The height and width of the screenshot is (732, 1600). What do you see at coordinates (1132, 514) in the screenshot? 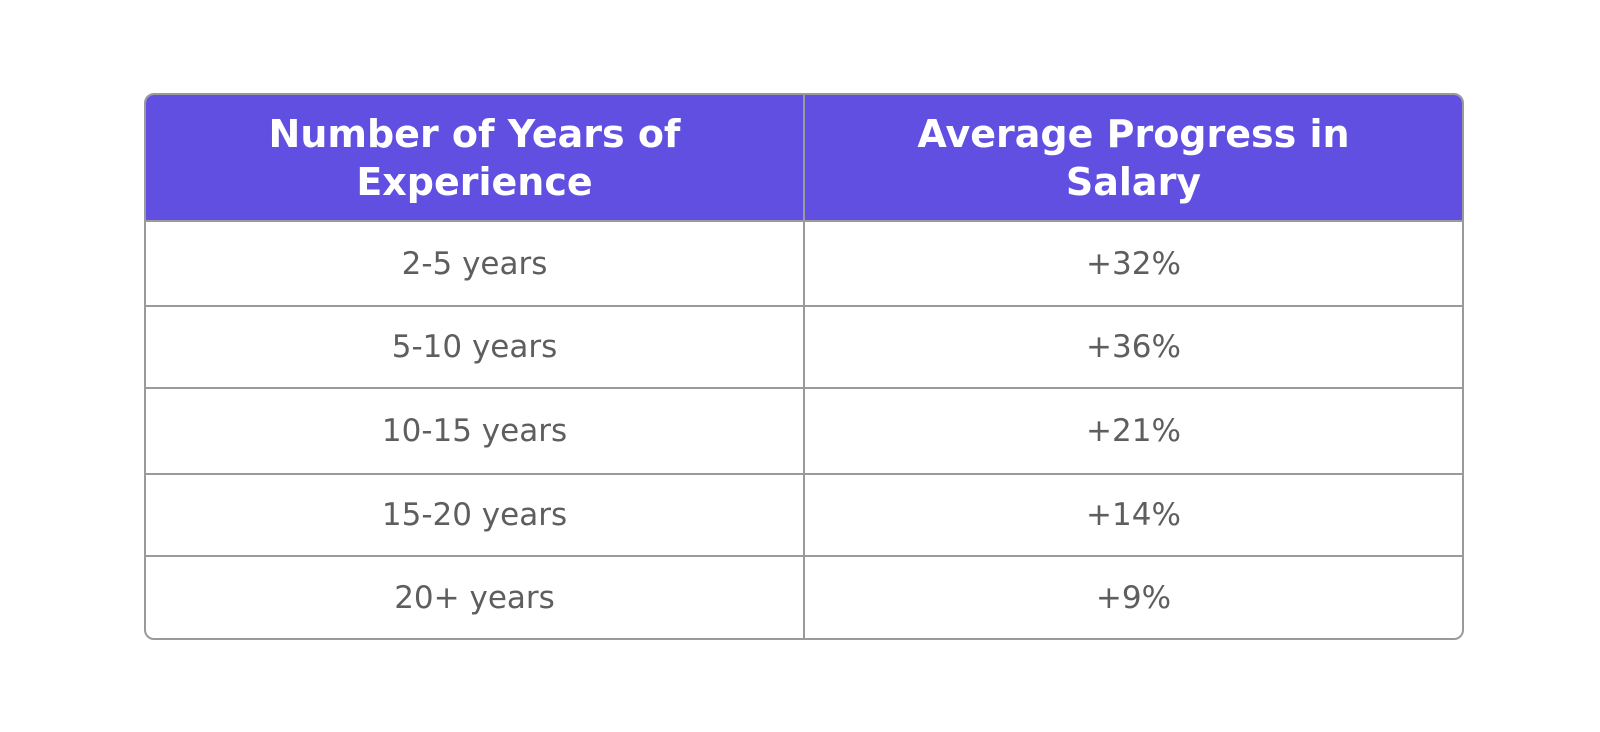
I see `cell-salary-progress: +14%` at bounding box center [1132, 514].